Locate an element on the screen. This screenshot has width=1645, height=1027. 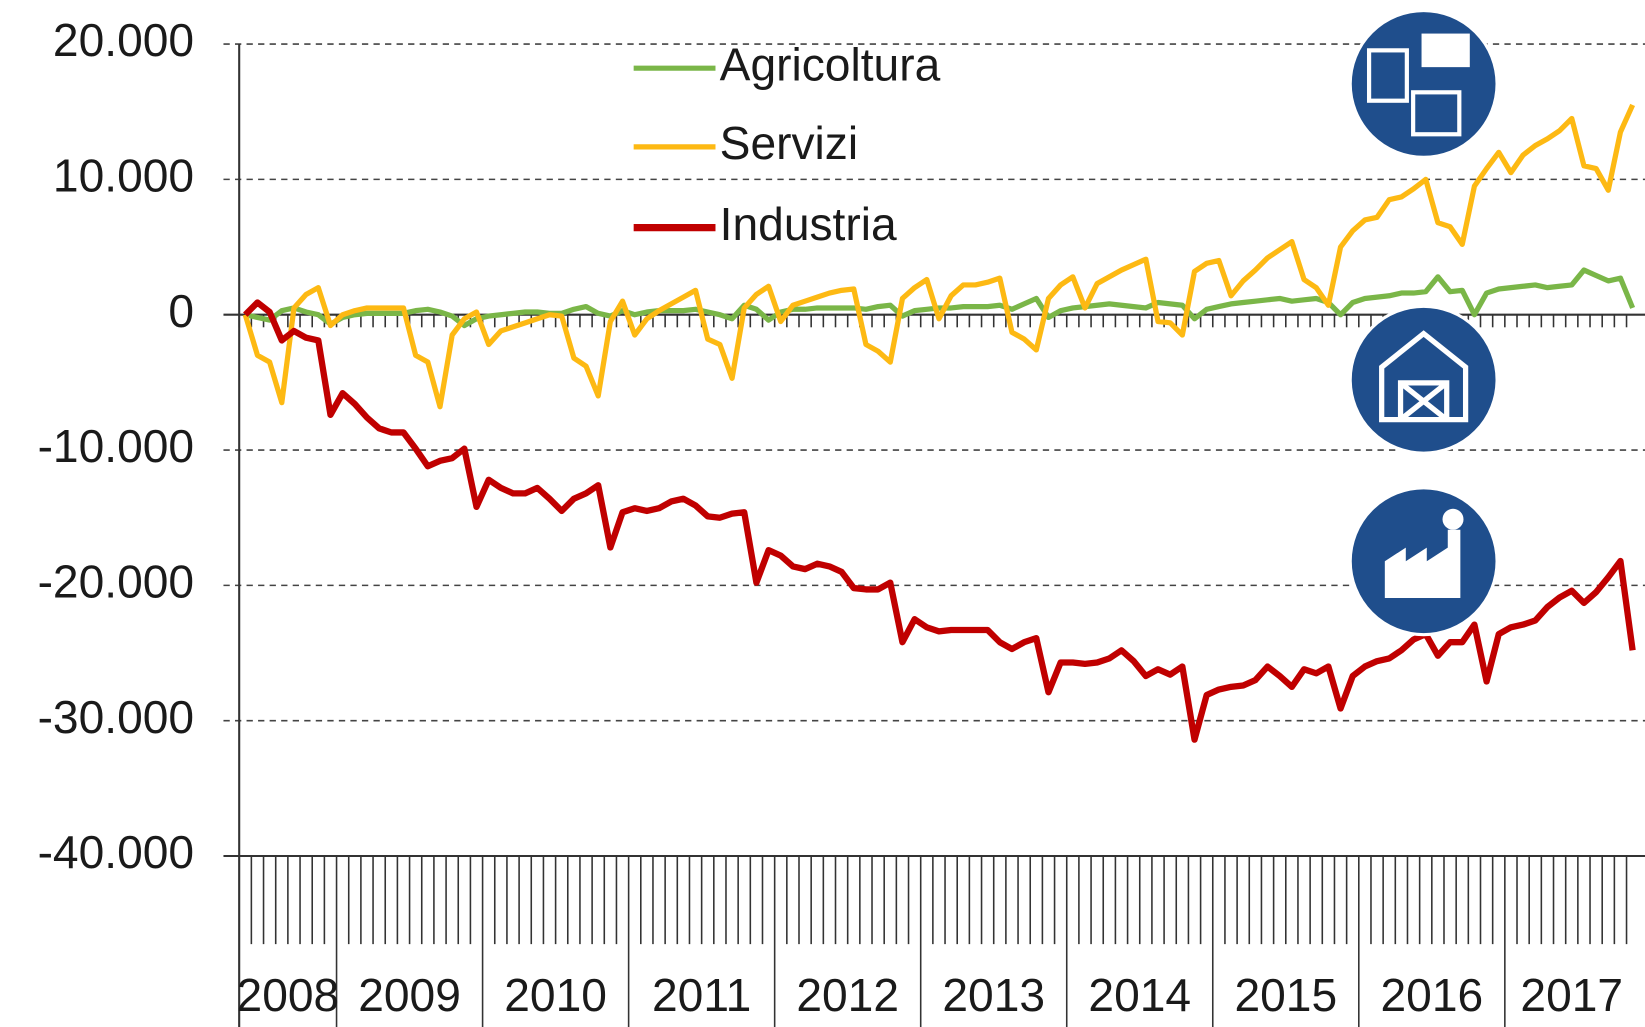
x-tick-label: 2014 is located at coordinates (1139, 995).